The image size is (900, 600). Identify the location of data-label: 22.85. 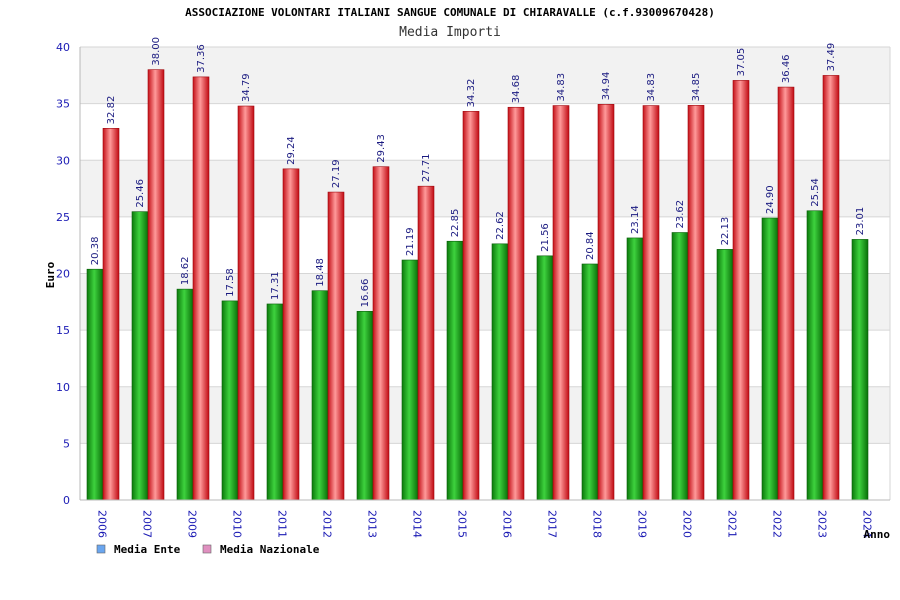
(455, 223).